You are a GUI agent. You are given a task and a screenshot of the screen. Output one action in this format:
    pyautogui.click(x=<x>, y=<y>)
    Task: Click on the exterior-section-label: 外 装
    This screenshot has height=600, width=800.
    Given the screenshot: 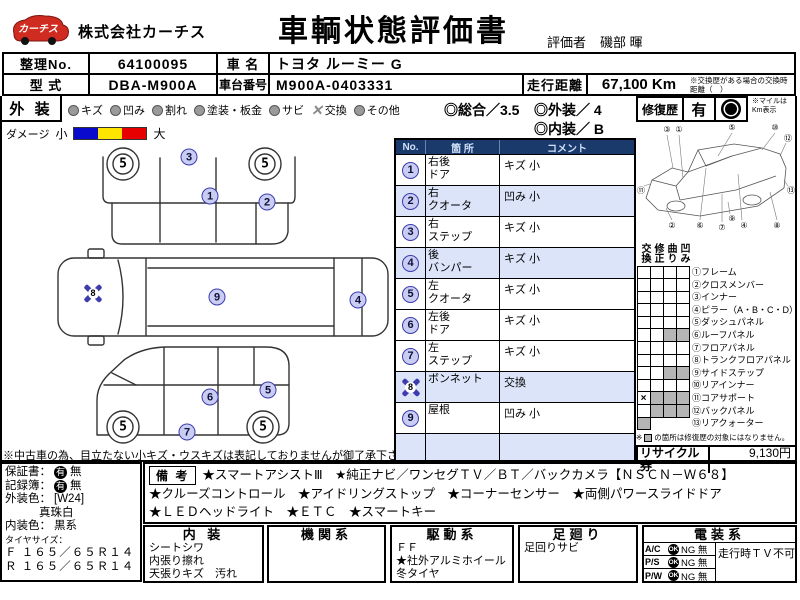 What is the action you would take?
    pyautogui.click(x=32, y=109)
    